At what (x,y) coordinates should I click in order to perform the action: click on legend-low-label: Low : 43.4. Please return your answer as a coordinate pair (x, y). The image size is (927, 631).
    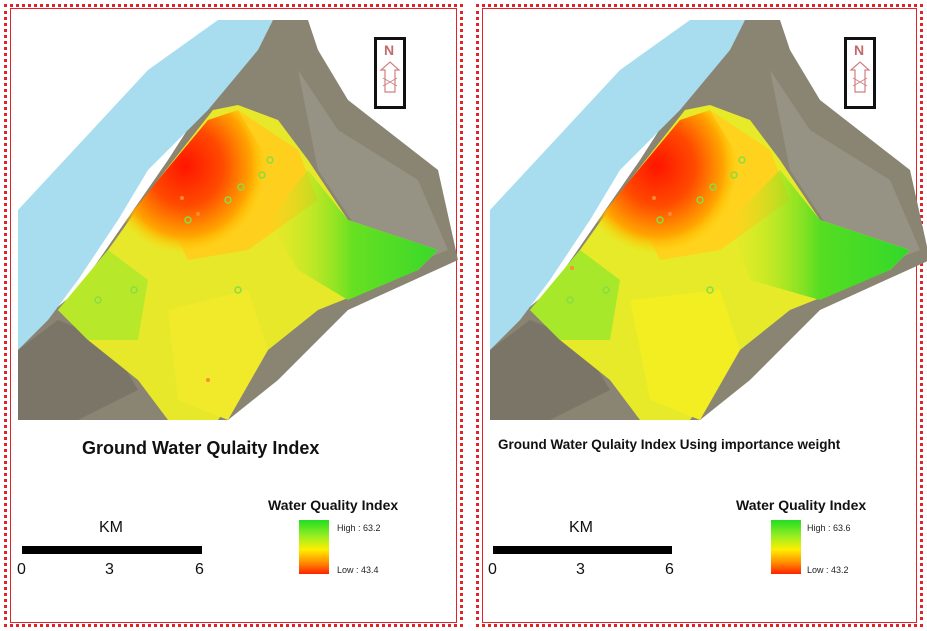
    Looking at the image, I should click on (358, 570).